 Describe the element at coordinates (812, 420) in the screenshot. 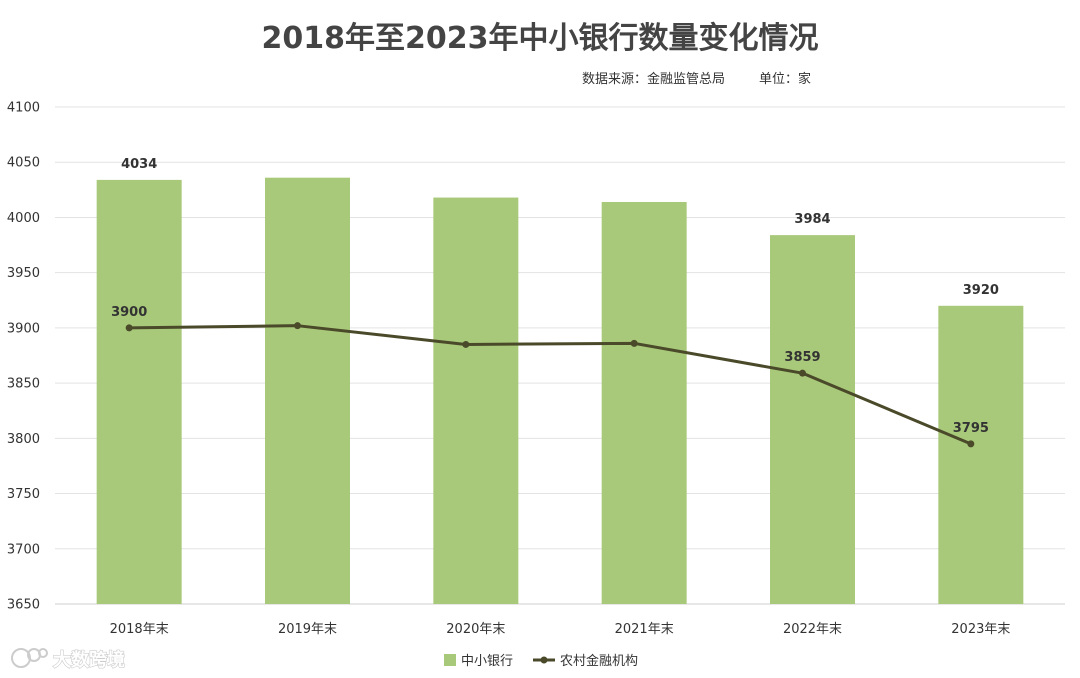

I see `bar-2022年末` at that location.